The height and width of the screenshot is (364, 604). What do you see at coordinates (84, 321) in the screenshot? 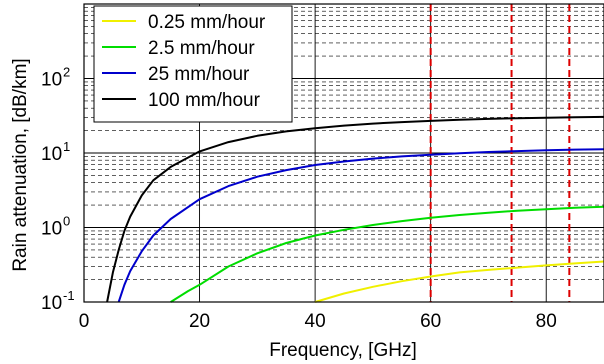
I see `x-tick-label: 0` at bounding box center [84, 321].